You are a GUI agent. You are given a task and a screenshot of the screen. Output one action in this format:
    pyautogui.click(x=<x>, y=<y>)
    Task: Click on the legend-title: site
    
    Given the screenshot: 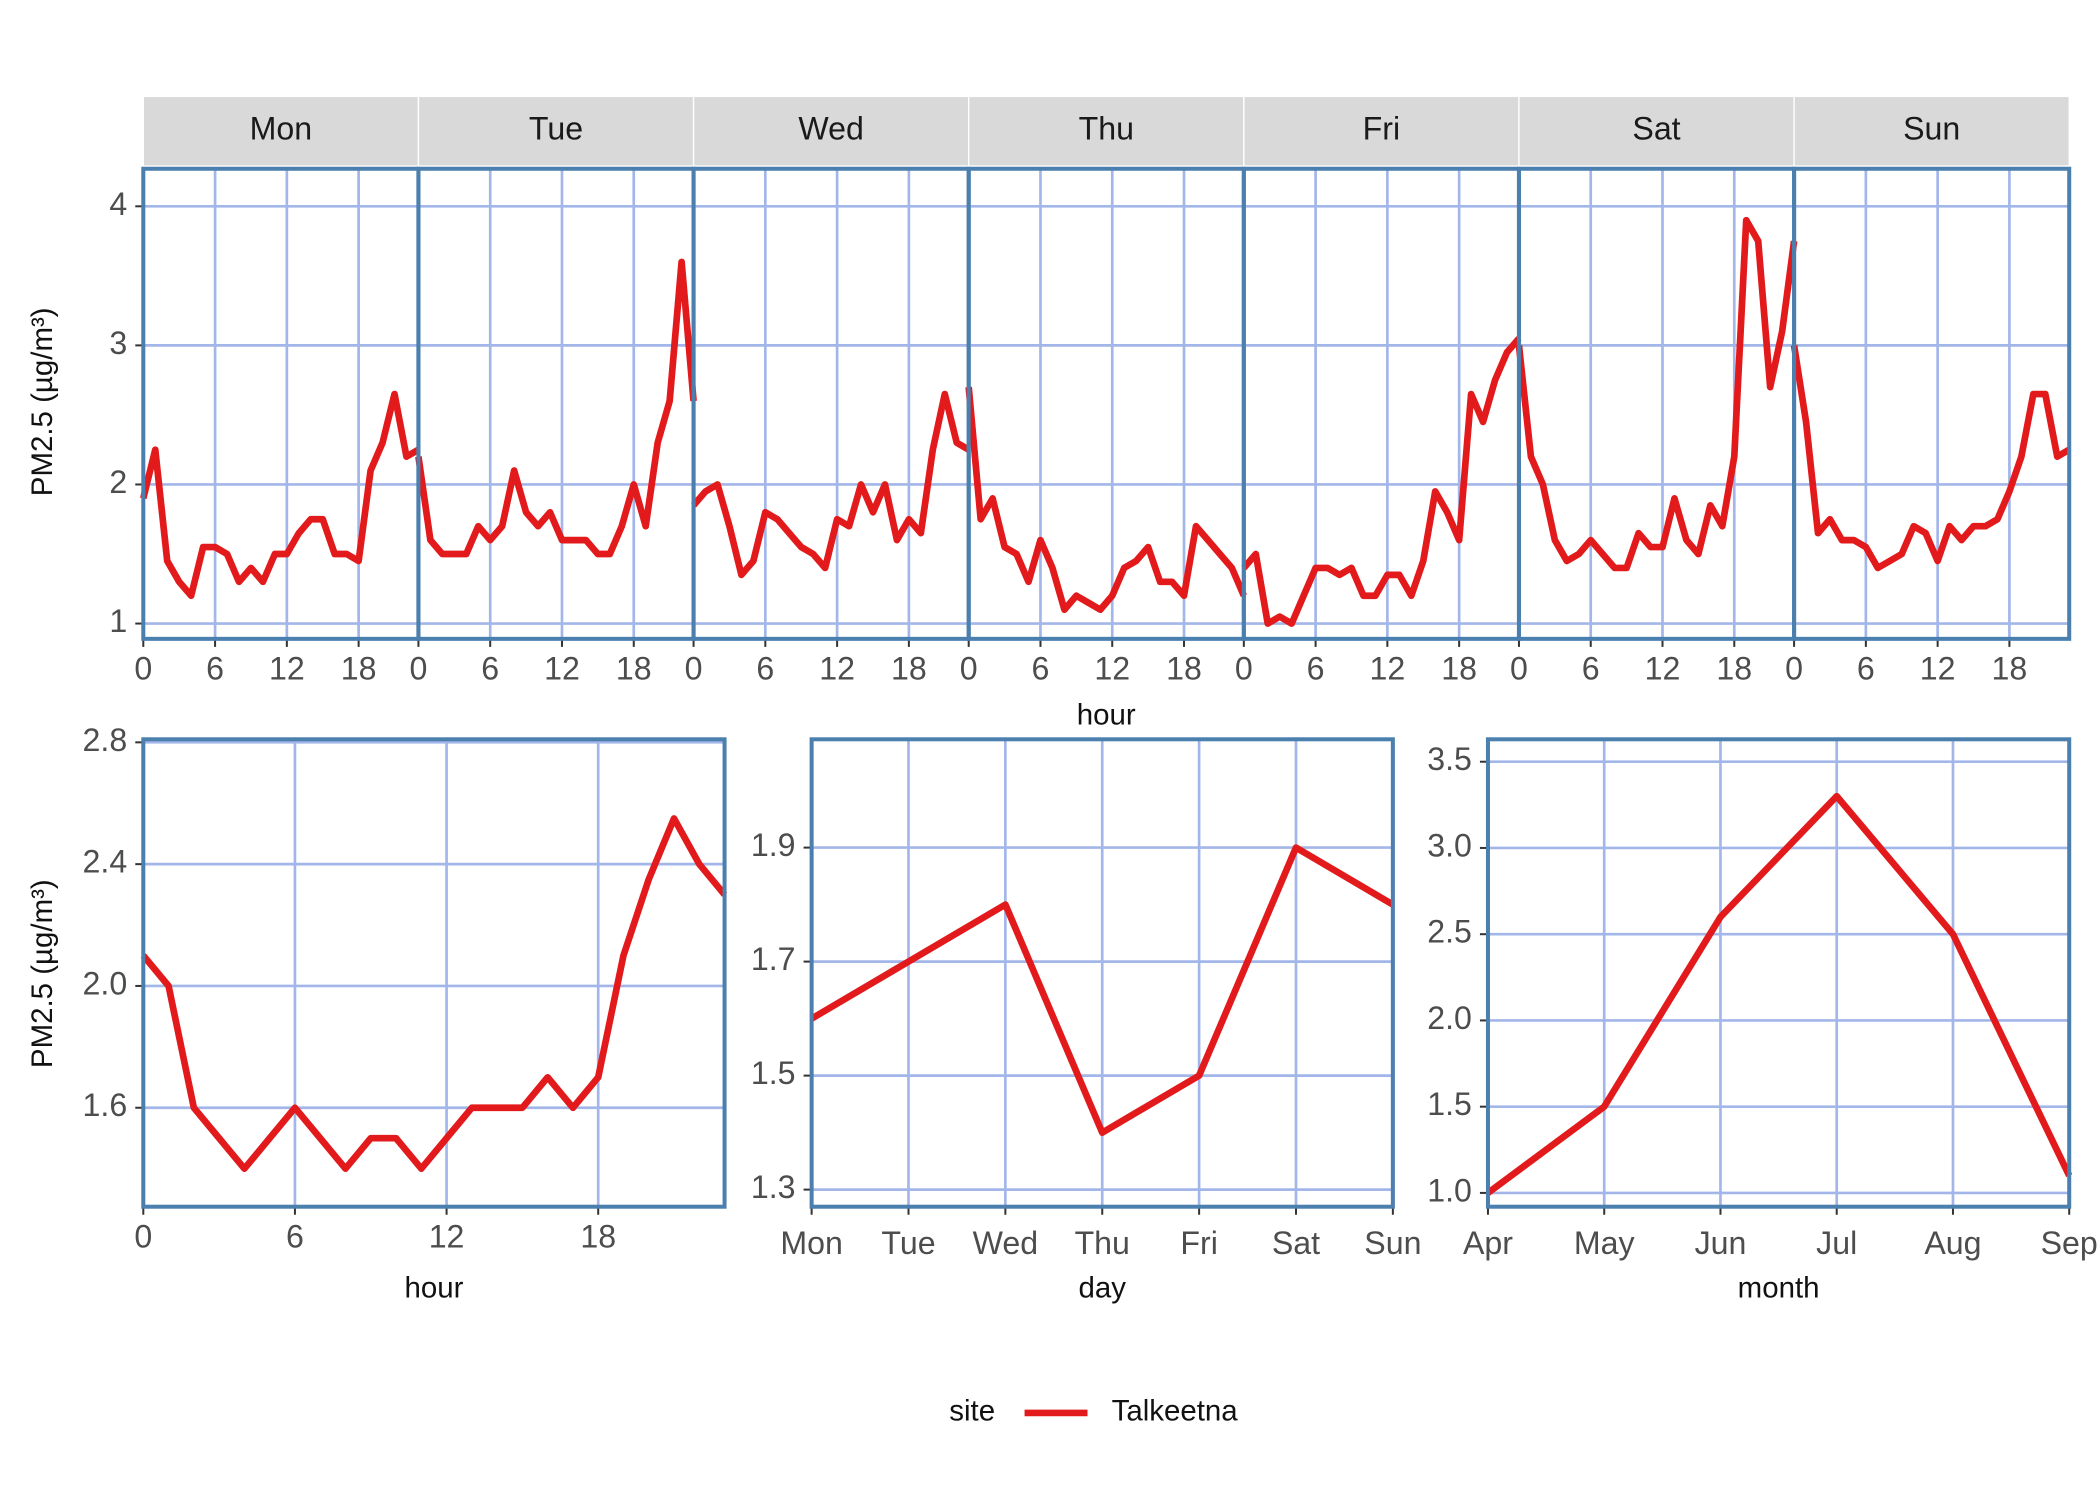 What is the action you would take?
    pyautogui.click(x=972, y=1411)
    